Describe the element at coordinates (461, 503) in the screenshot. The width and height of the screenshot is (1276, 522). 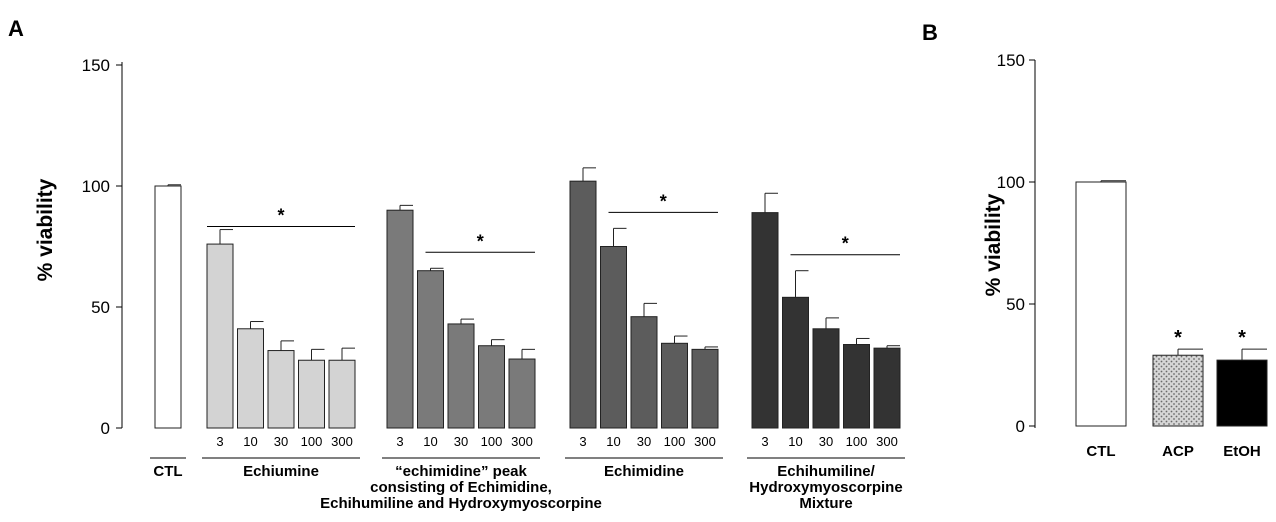
I see `group-label: Echihumiline and Hydroxymyoscorpine` at that location.